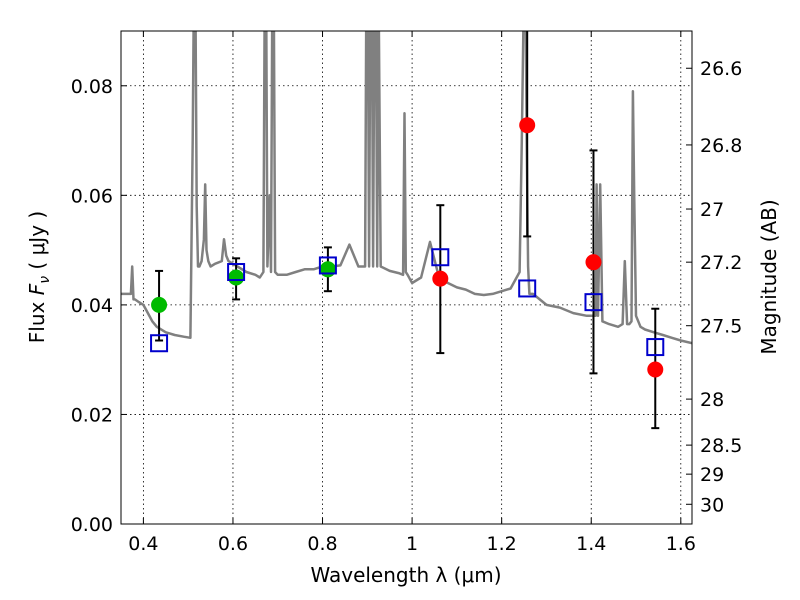  I want to click on mag-tick-label: 27, so click(712, 210).